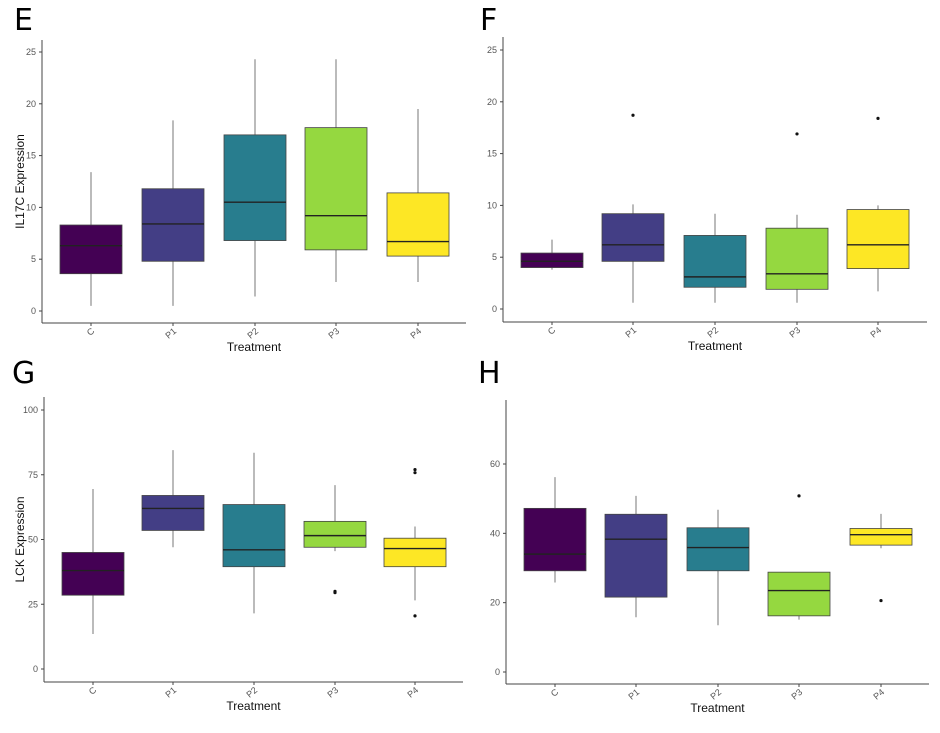  What do you see at coordinates (495, 464) in the screenshot?
I see `y-tick-label: 60` at bounding box center [495, 464].